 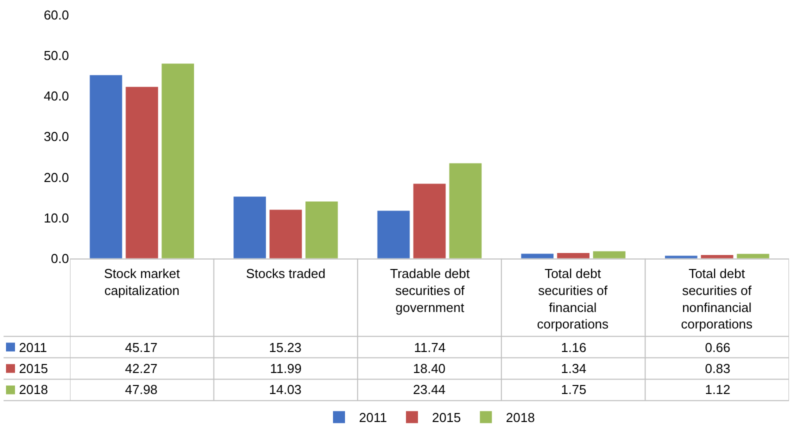 I want to click on data-label: 0.83, so click(x=717, y=368).